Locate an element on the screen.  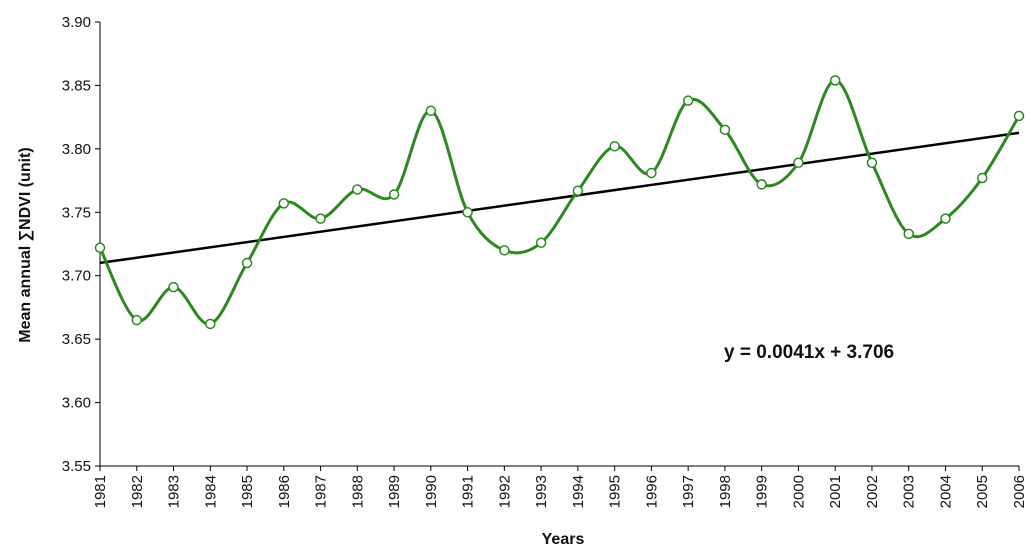
x-tick-label: 2003 is located at coordinates (909, 491).